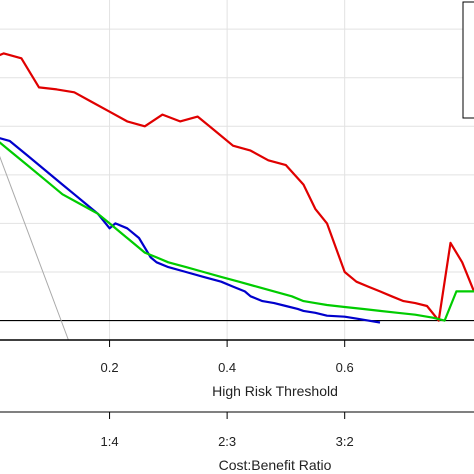  Describe the element at coordinates (110, 441) in the screenshot. I see `x2-tick-label-0: 1:4` at that location.